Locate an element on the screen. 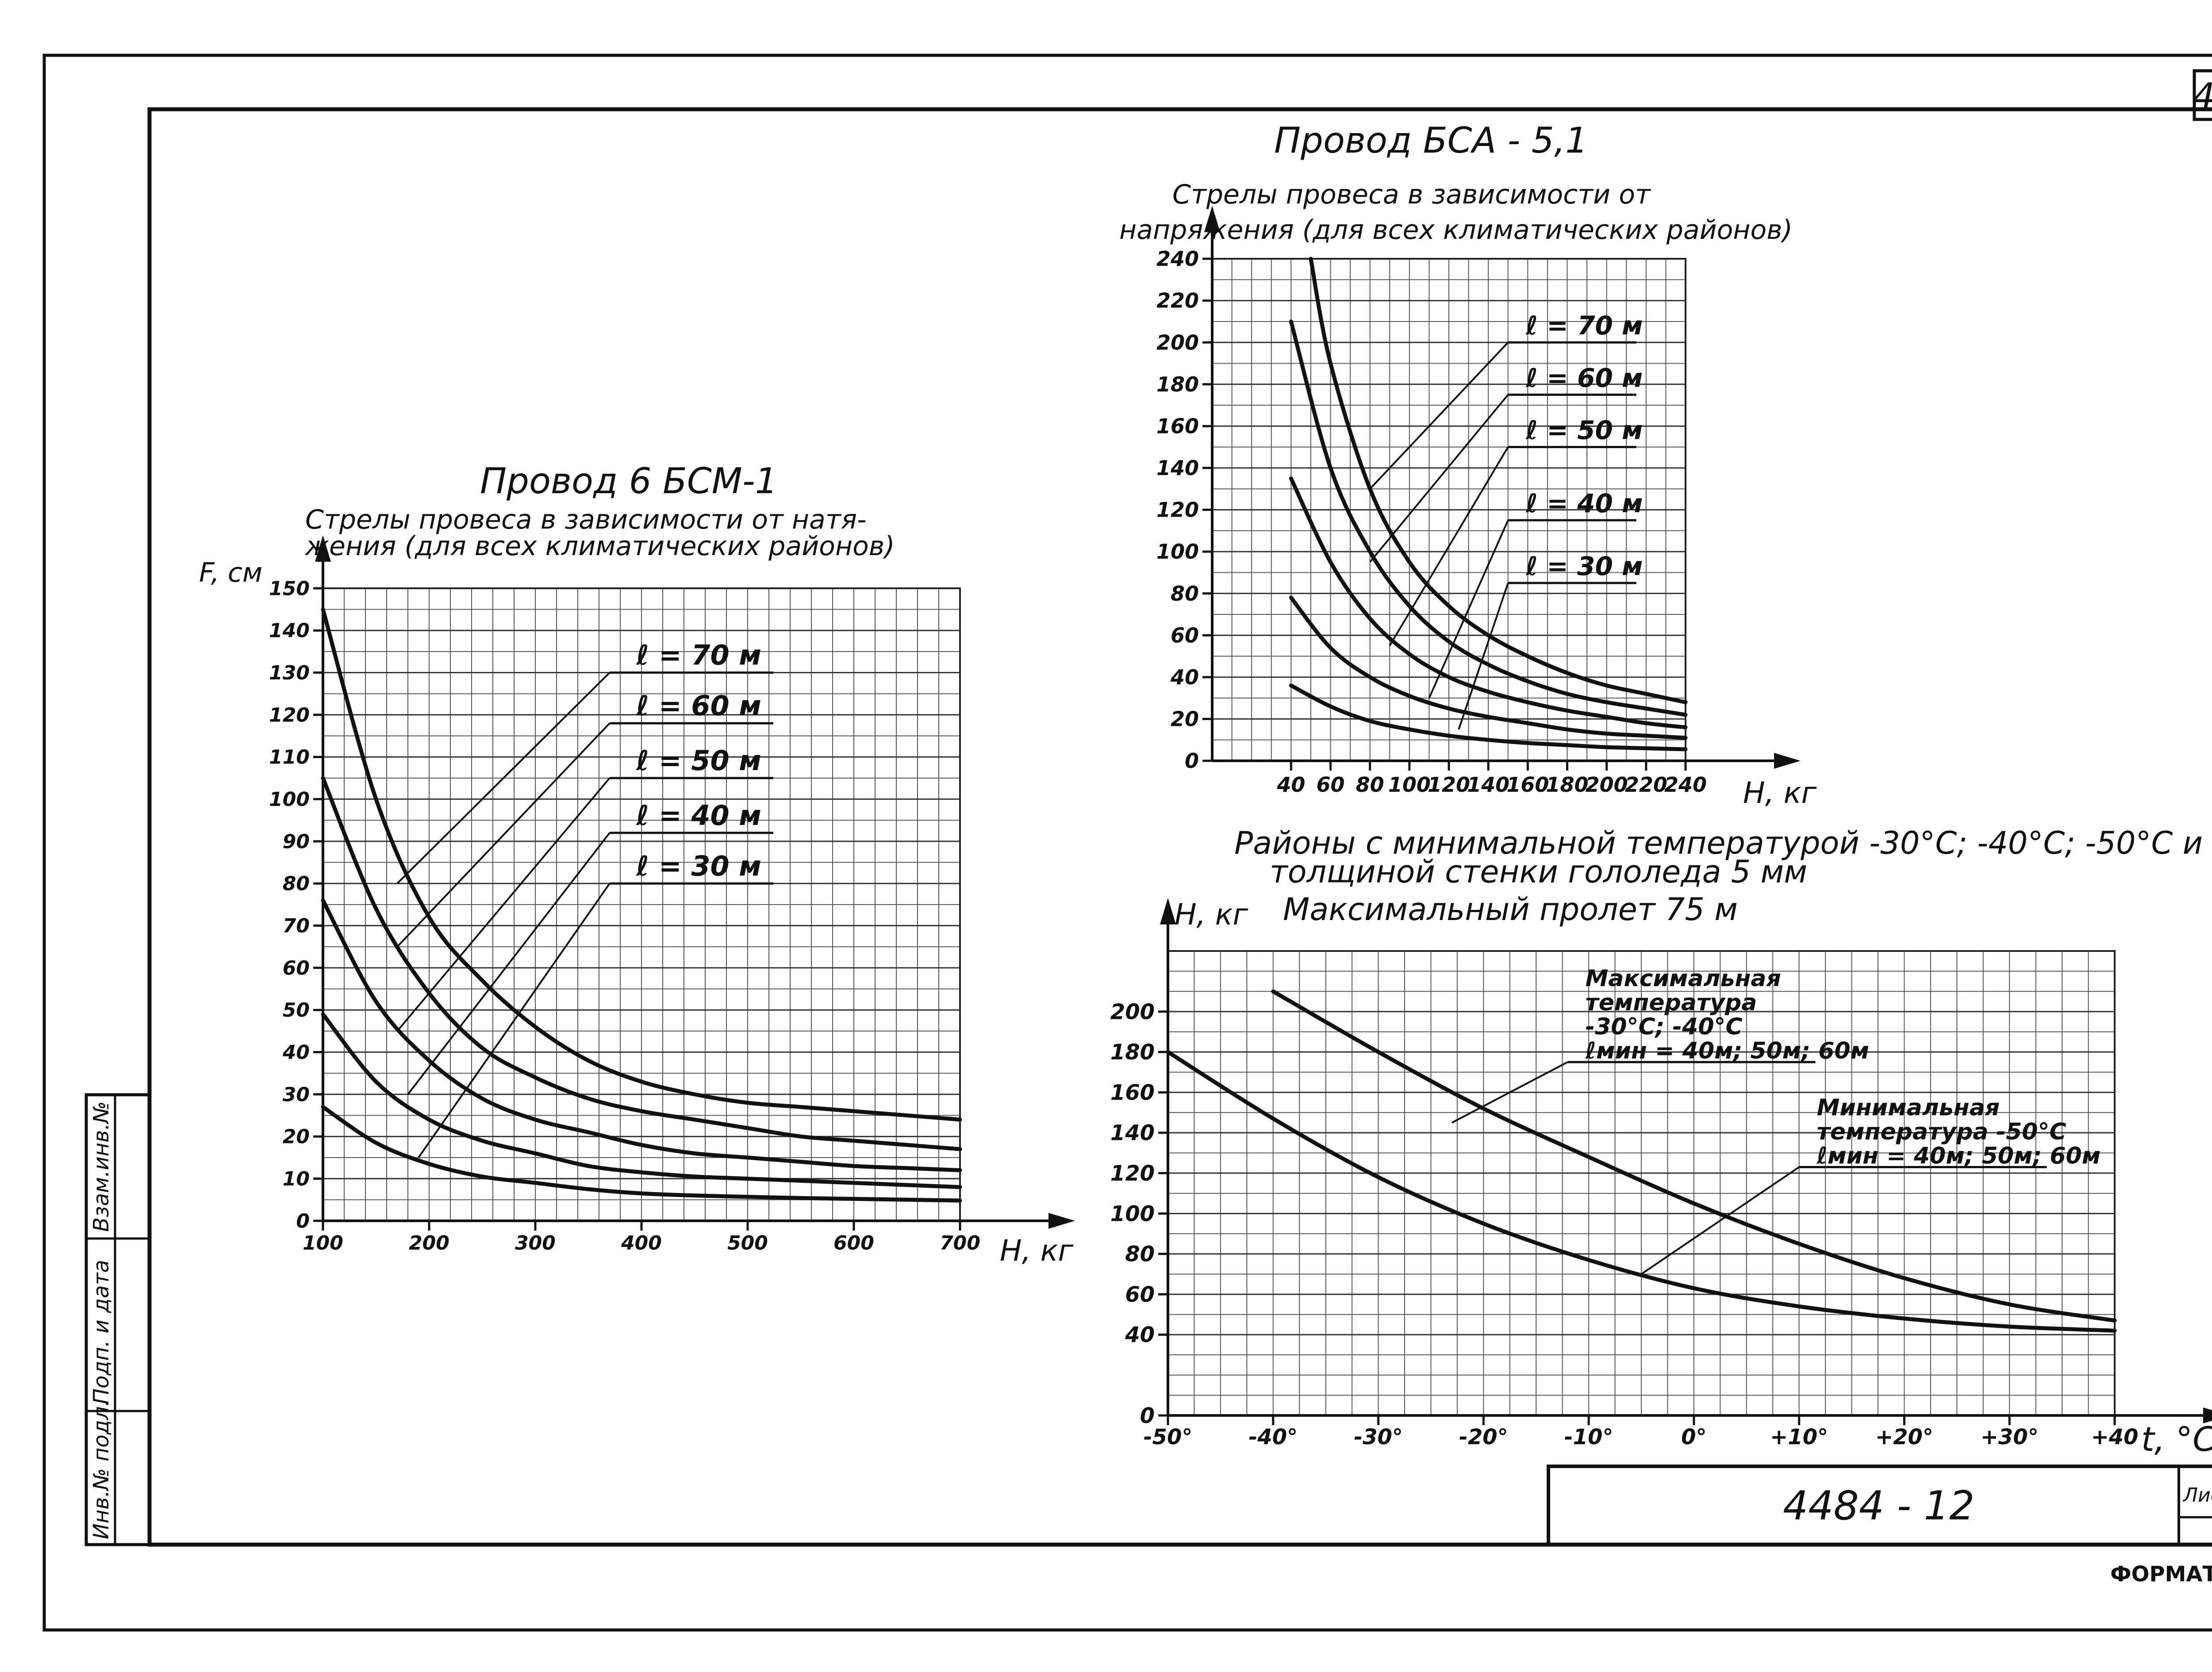 This screenshot has height=1672, width=2212. document-code: 4484 - 12 is located at coordinates (1879, 1506).